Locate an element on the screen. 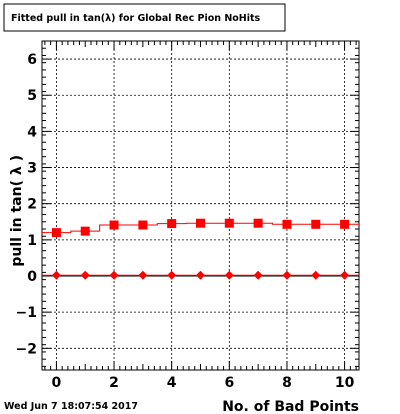  series-step-line is located at coordinates (200, 228).